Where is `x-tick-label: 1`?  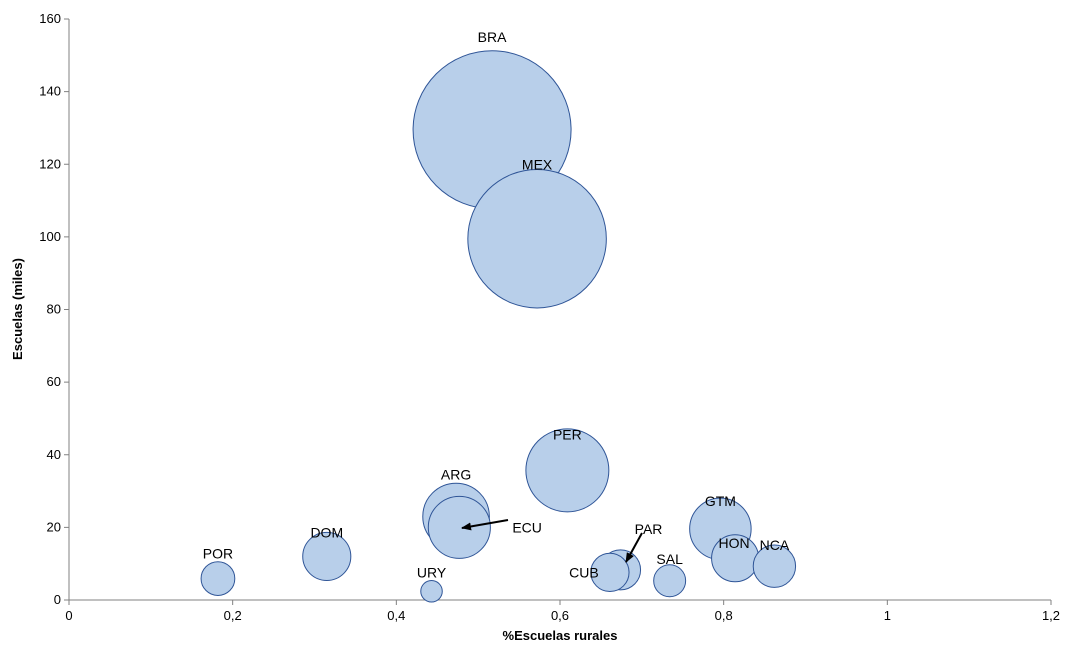 x-tick-label: 1 is located at coordinates (887, 615).